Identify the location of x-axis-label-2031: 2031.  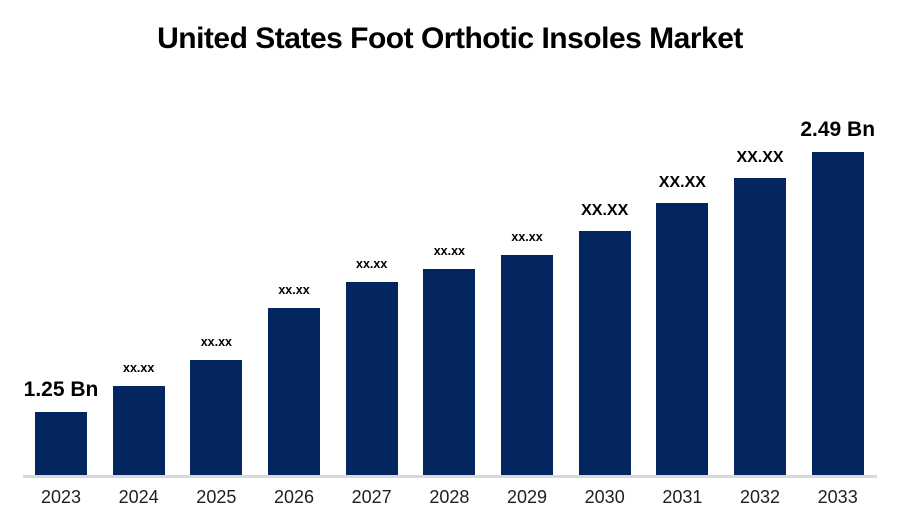
(682, 497).